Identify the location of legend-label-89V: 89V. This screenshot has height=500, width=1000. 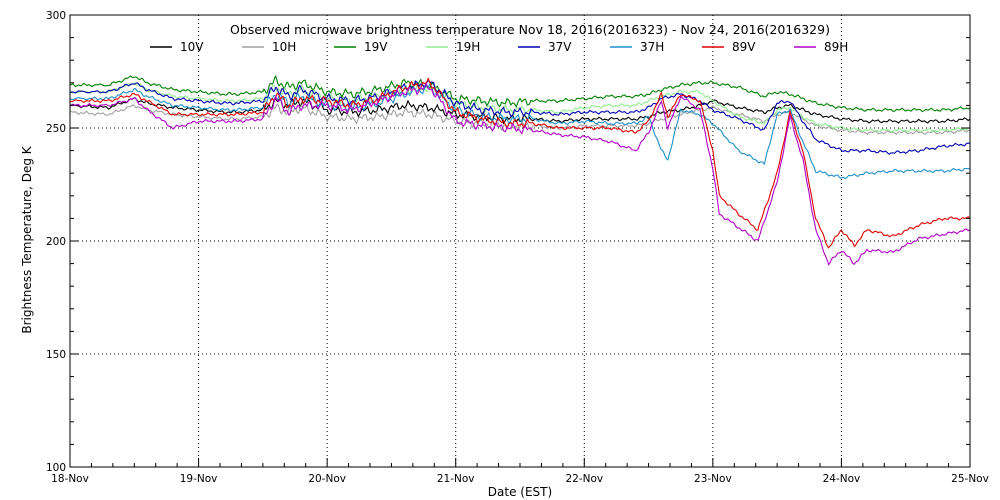
(744, 47).